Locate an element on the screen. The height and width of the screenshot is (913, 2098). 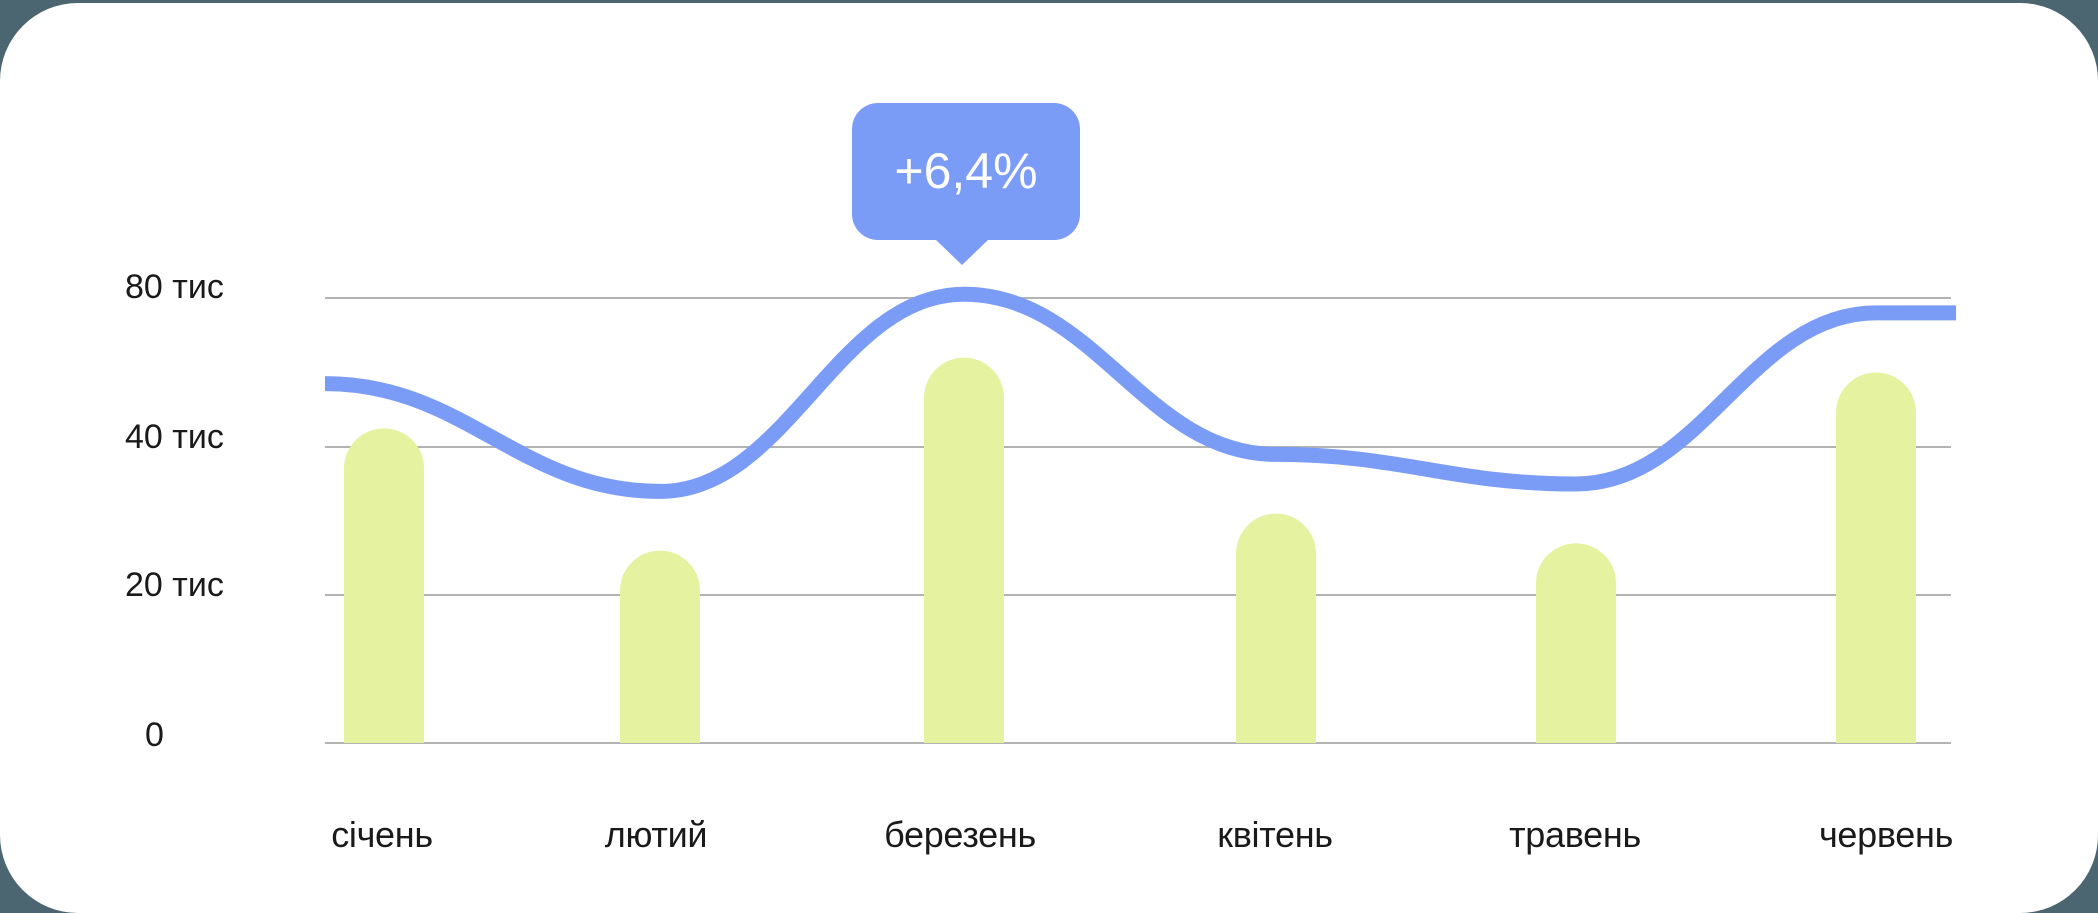
bar-квітень is located at coordinates (1276, 628).